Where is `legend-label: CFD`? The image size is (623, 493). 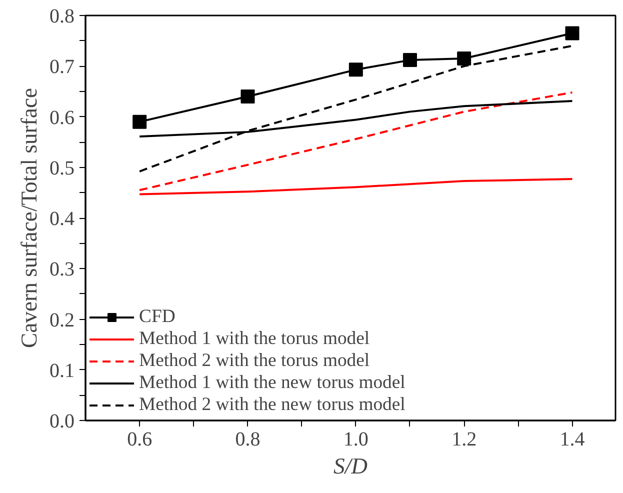 legend-label: CFD is located at coordinates (157, 317).